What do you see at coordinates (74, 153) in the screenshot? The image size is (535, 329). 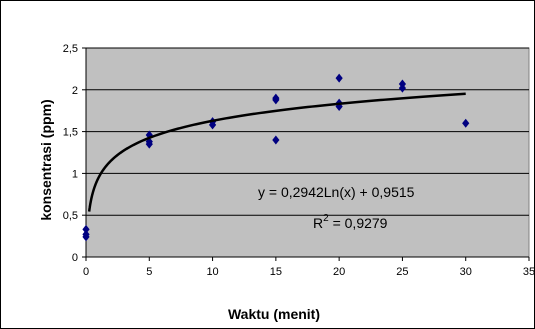 I see `y-axis-ticks: 0 0,5 1 1,5 2 2,5` at bounding box center [74, 153].